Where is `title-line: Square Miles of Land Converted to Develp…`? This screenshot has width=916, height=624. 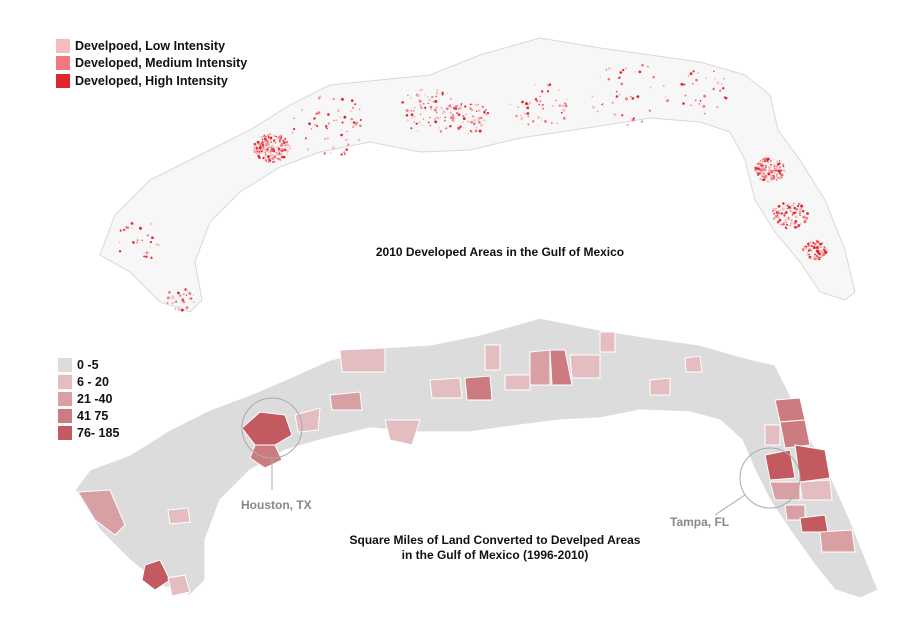
title-line: Square Miles of Land Converted to Develp… is located at coordinates (495, 540).